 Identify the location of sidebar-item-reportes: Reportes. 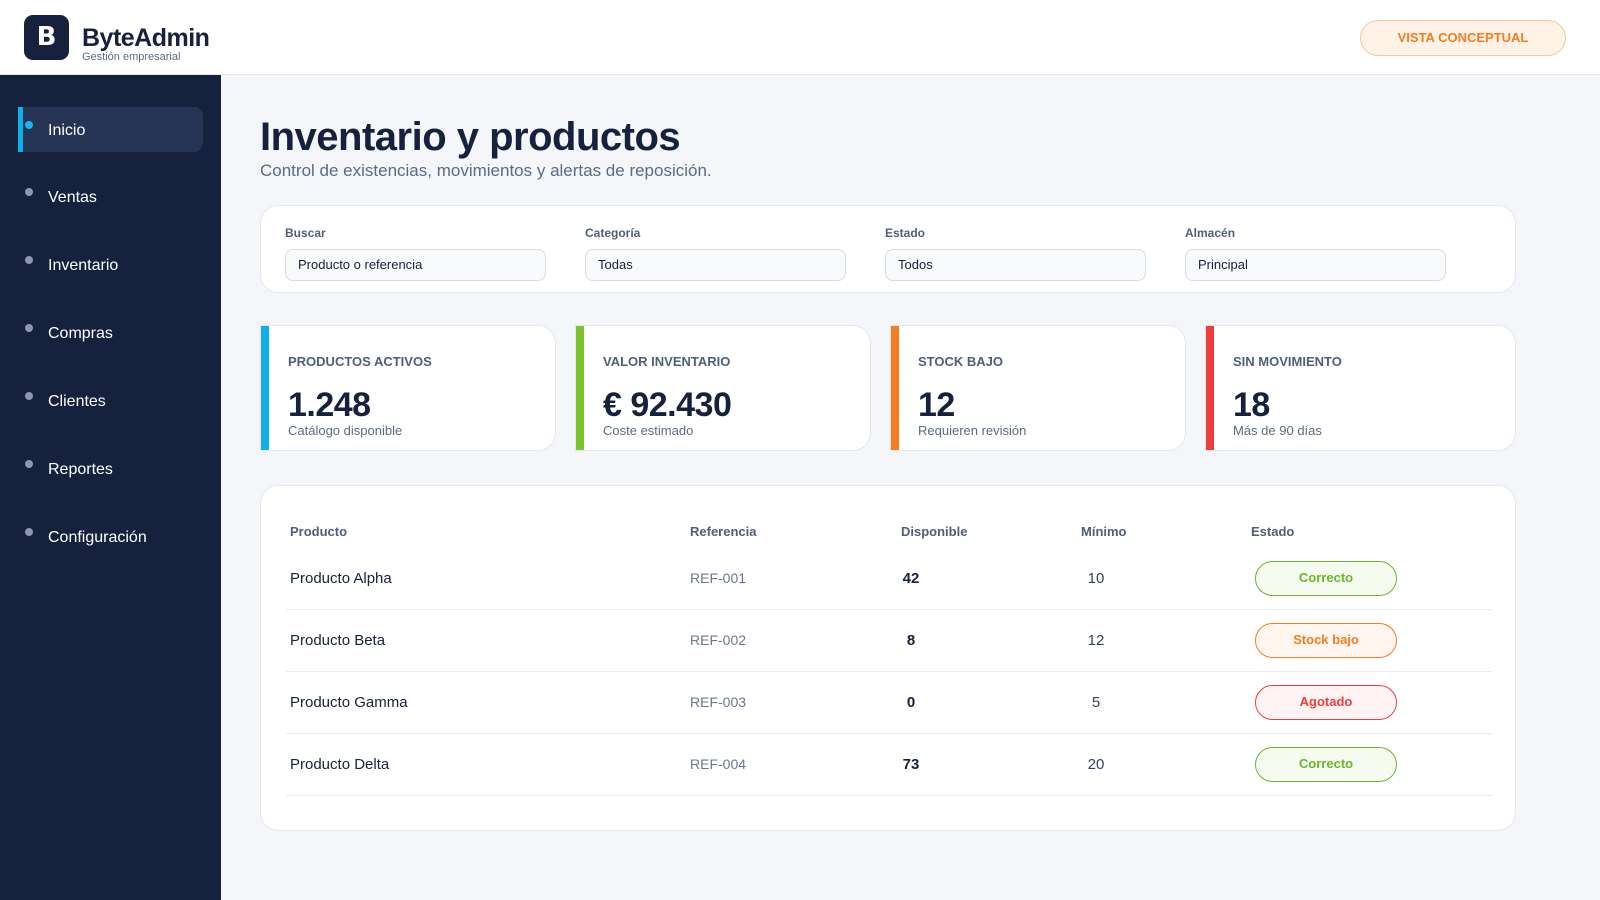
(110, 468).